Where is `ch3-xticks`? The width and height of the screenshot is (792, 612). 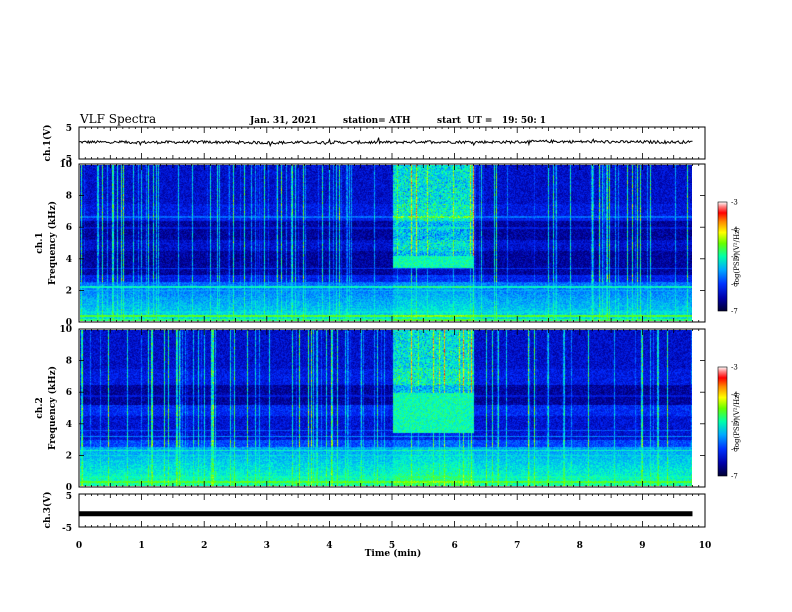
ch3-xticks is located at coordinates (392, 510).